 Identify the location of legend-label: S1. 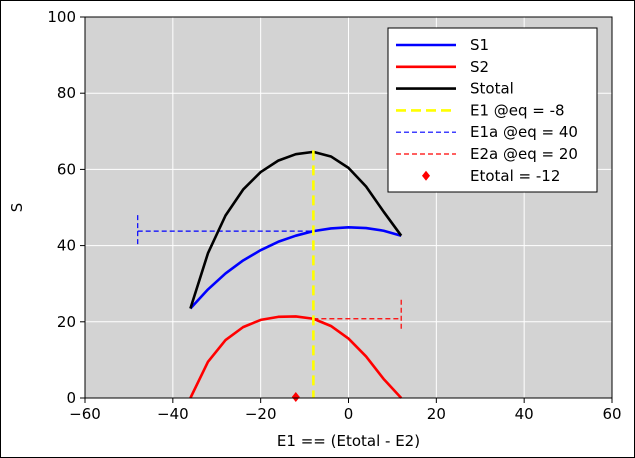
(479, 45).